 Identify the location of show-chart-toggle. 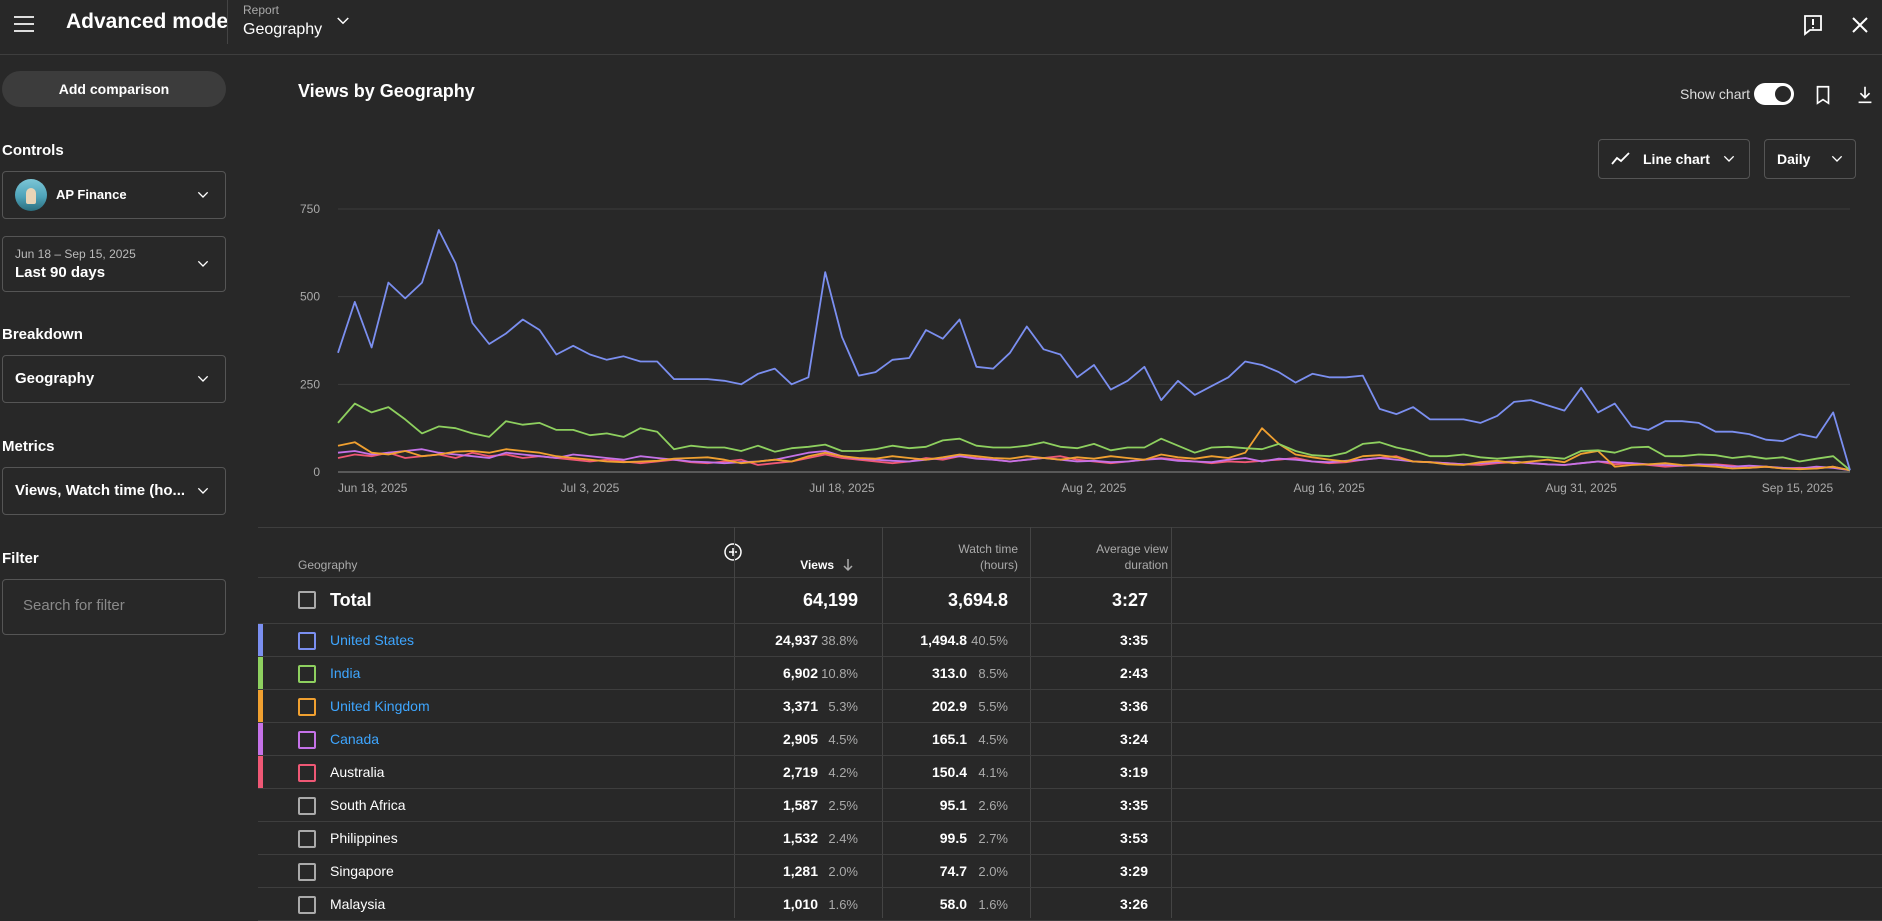
(1774, 94).